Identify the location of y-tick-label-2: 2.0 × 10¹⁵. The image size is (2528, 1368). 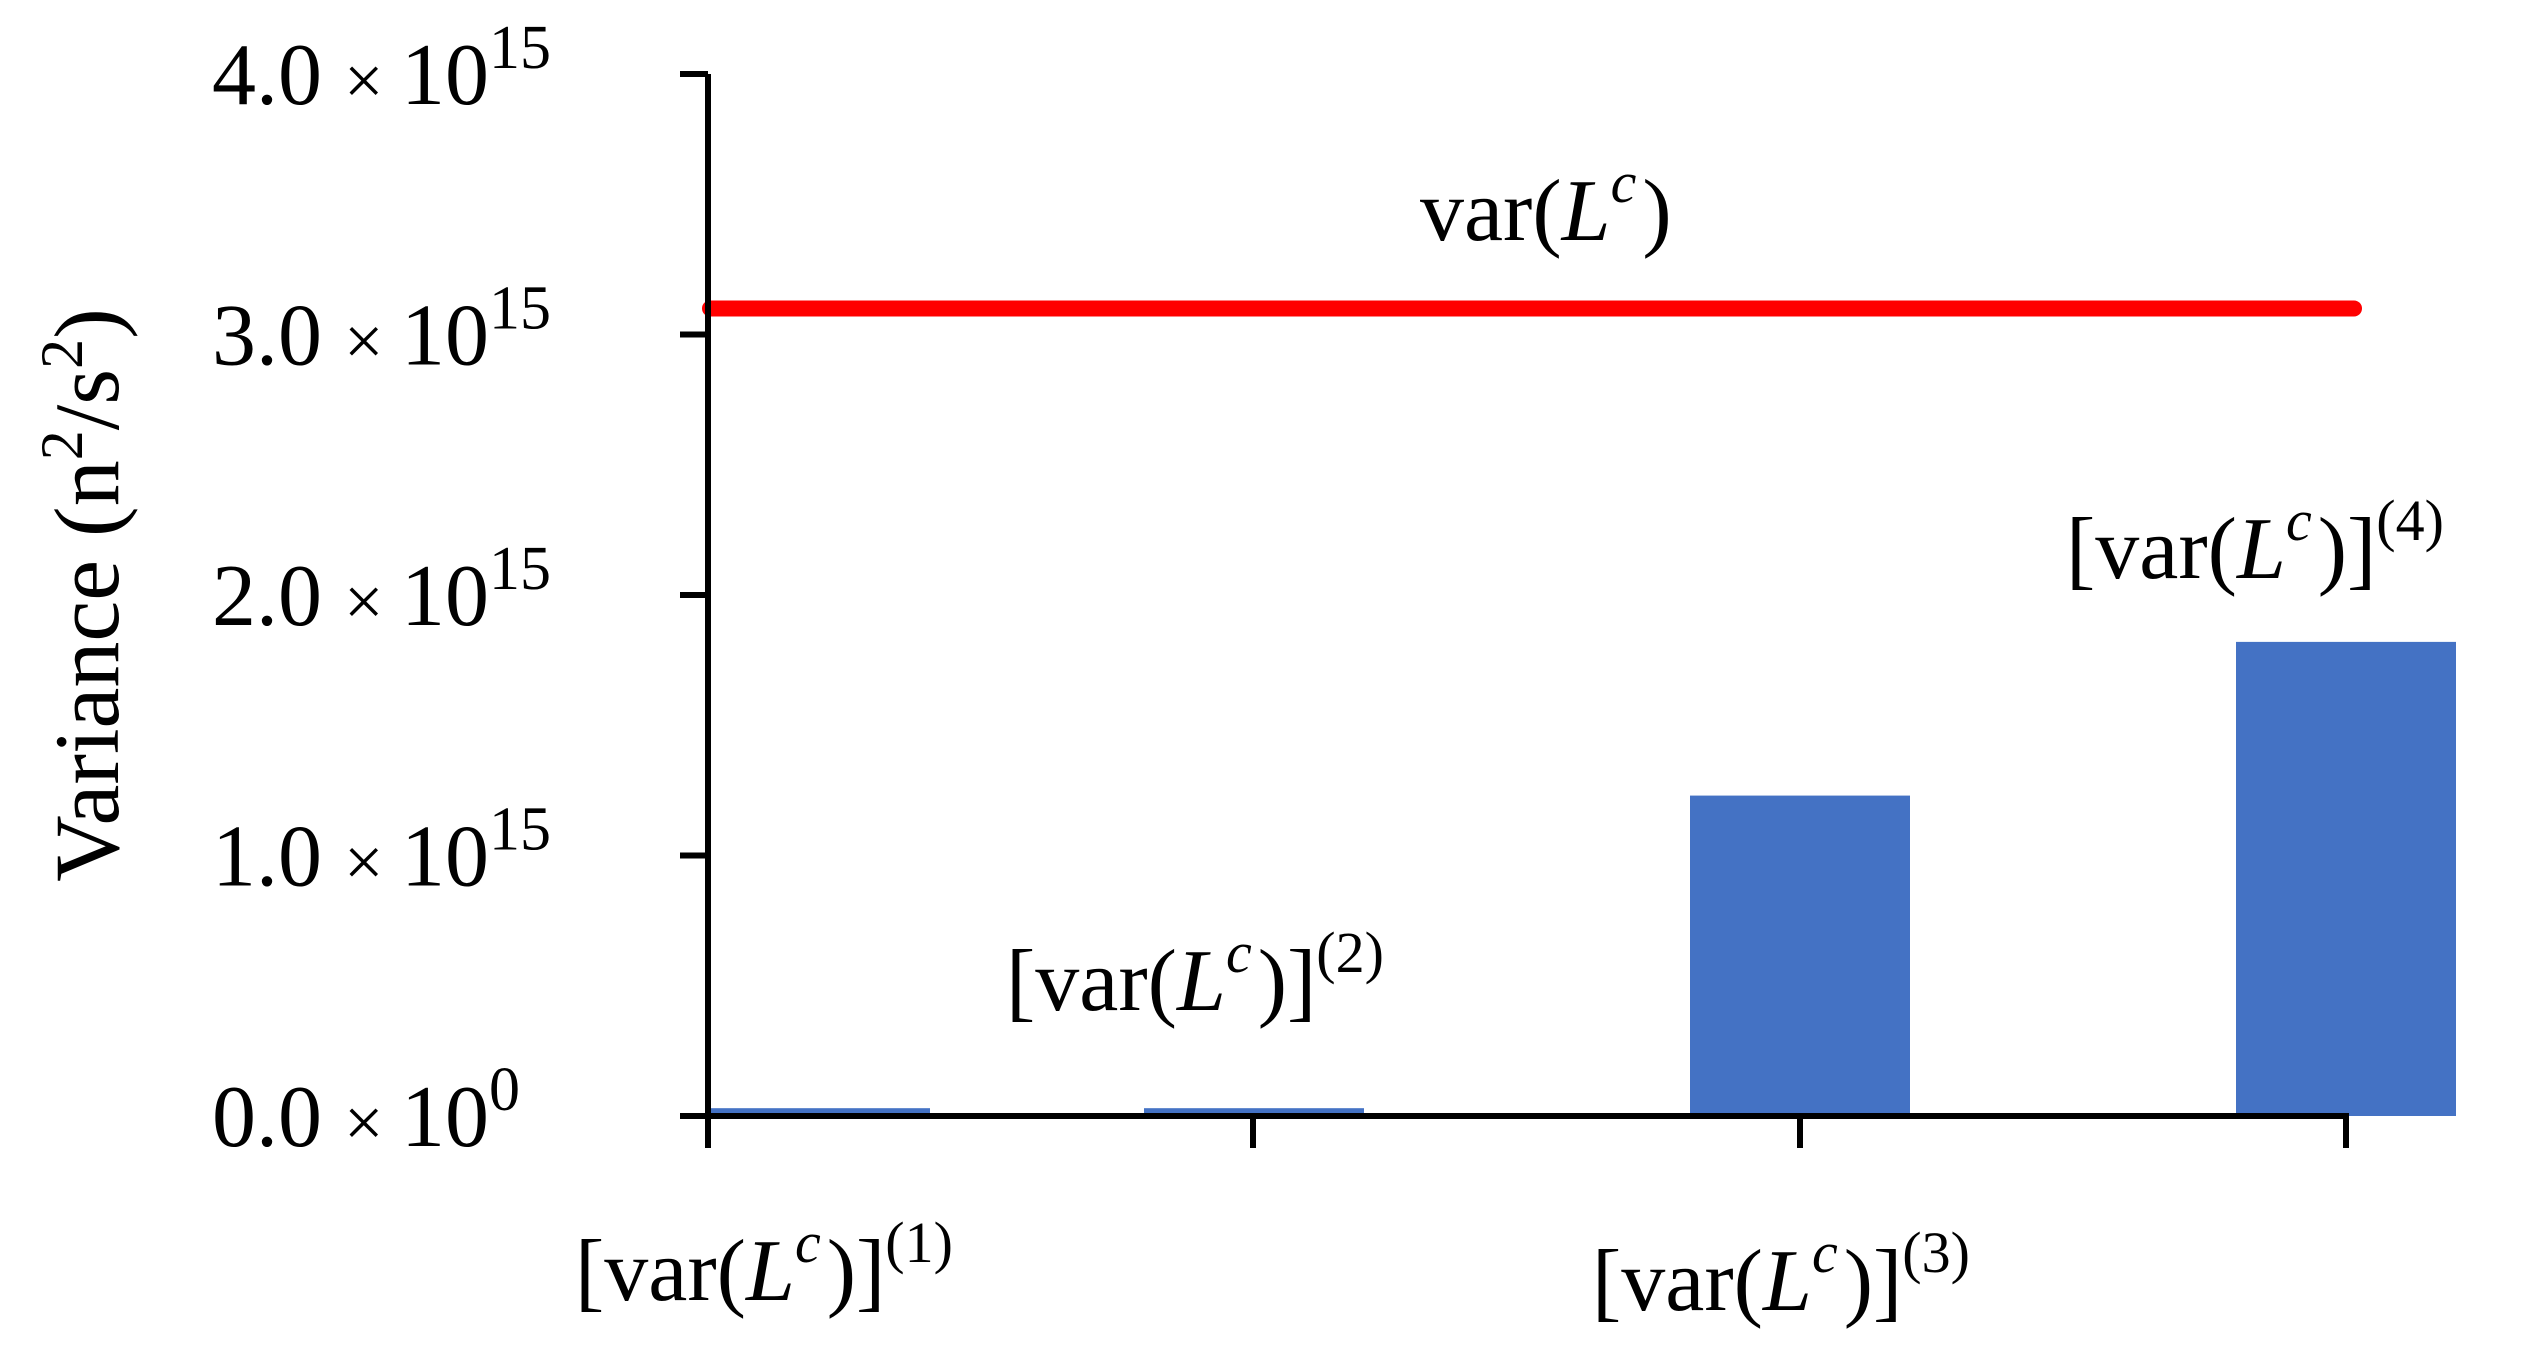
(381, 590).